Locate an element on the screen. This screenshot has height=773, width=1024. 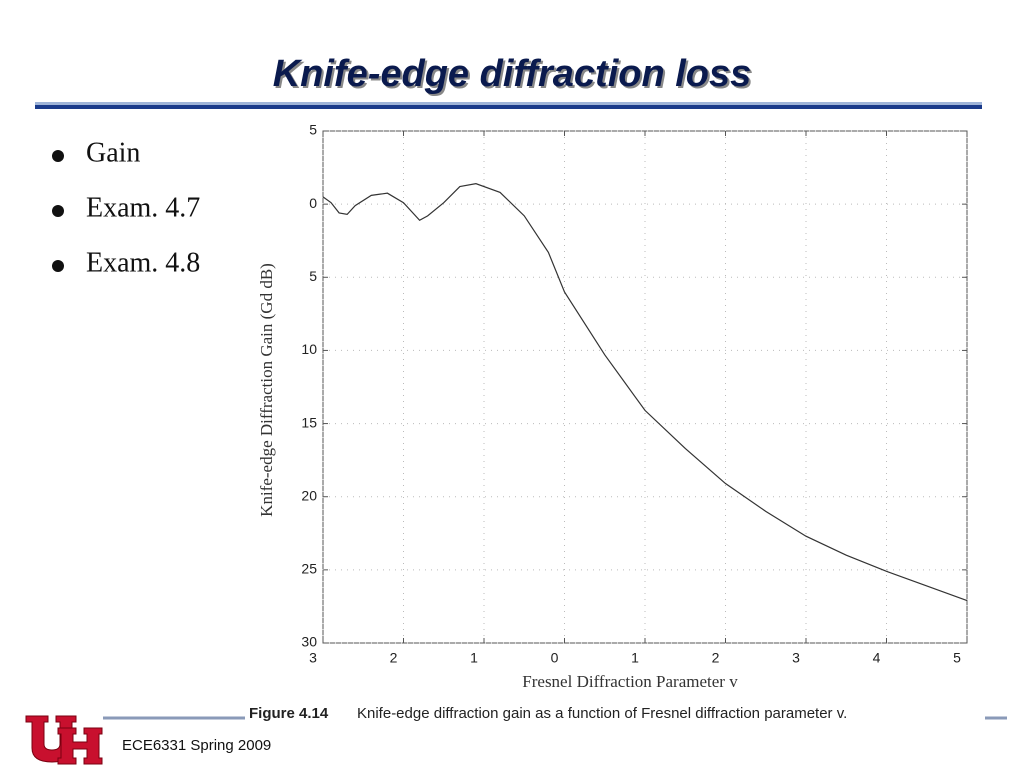
figure-label: Figure 4.14 is located at coordinates (289, 713).